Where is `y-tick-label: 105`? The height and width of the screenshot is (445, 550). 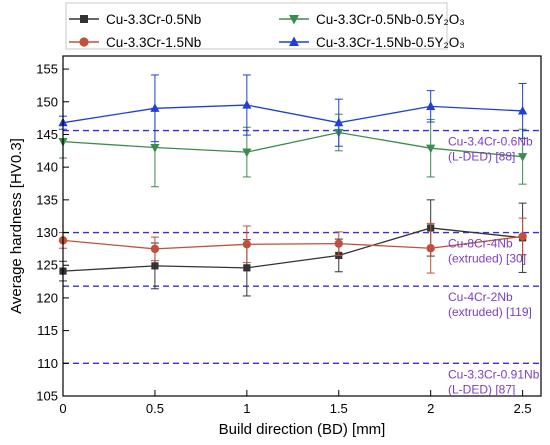 y-tick-label: 105 is located at coordinates (47, 396).